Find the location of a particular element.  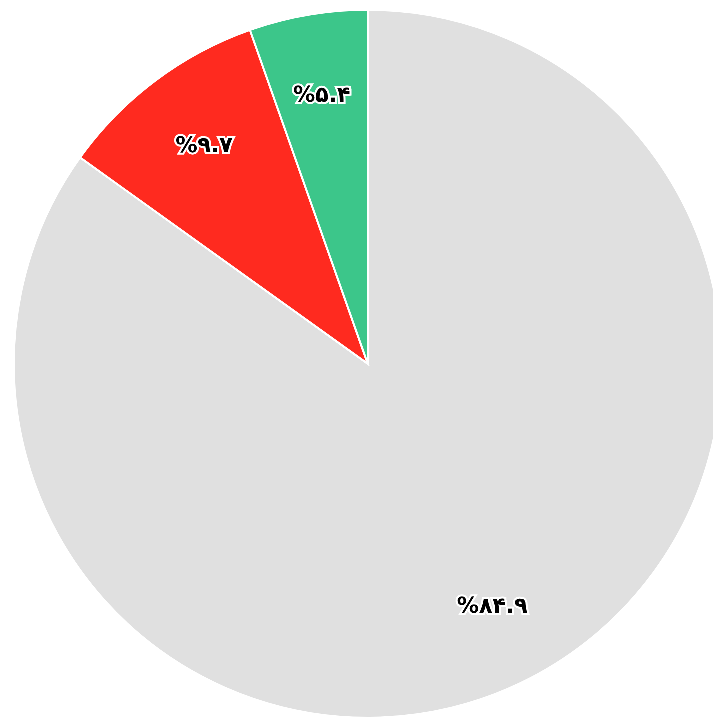

data-label: %۸۴.۹ is located at coordinates (492, 606).